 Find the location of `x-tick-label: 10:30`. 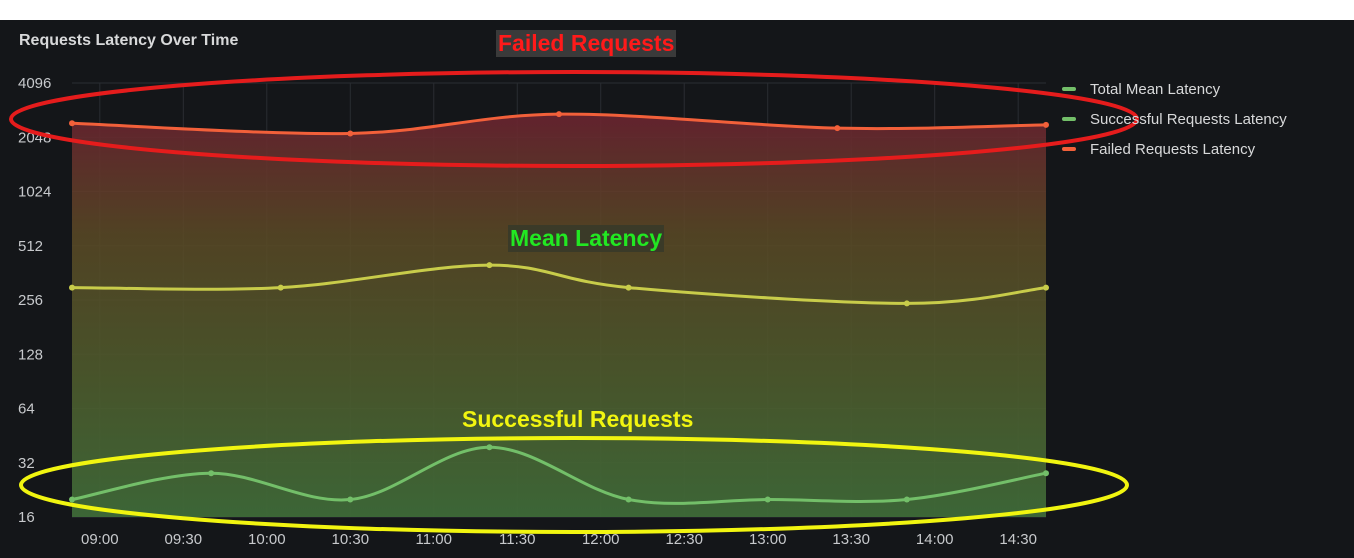

x-tick-label: 10:30 is located at coordinates (351, 539).